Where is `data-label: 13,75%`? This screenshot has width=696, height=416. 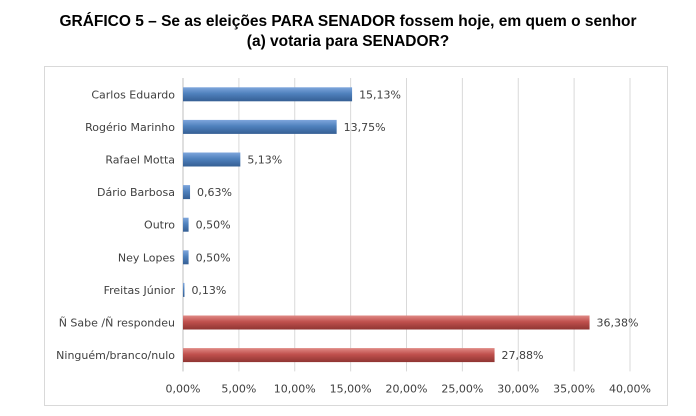
data-label: 13,75% is located at coordinates (365, 127).